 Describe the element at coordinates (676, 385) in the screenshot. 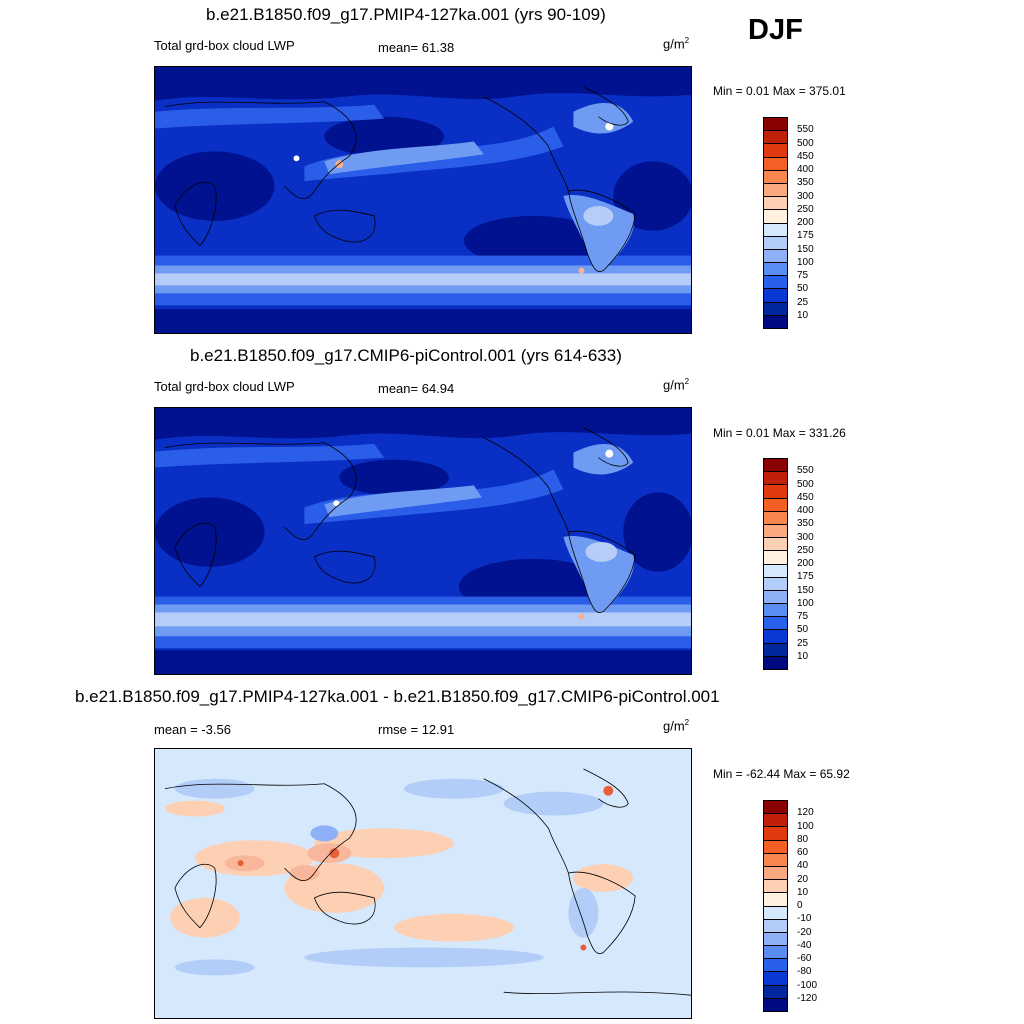

I see `panel2-units: g/m2` at that location.